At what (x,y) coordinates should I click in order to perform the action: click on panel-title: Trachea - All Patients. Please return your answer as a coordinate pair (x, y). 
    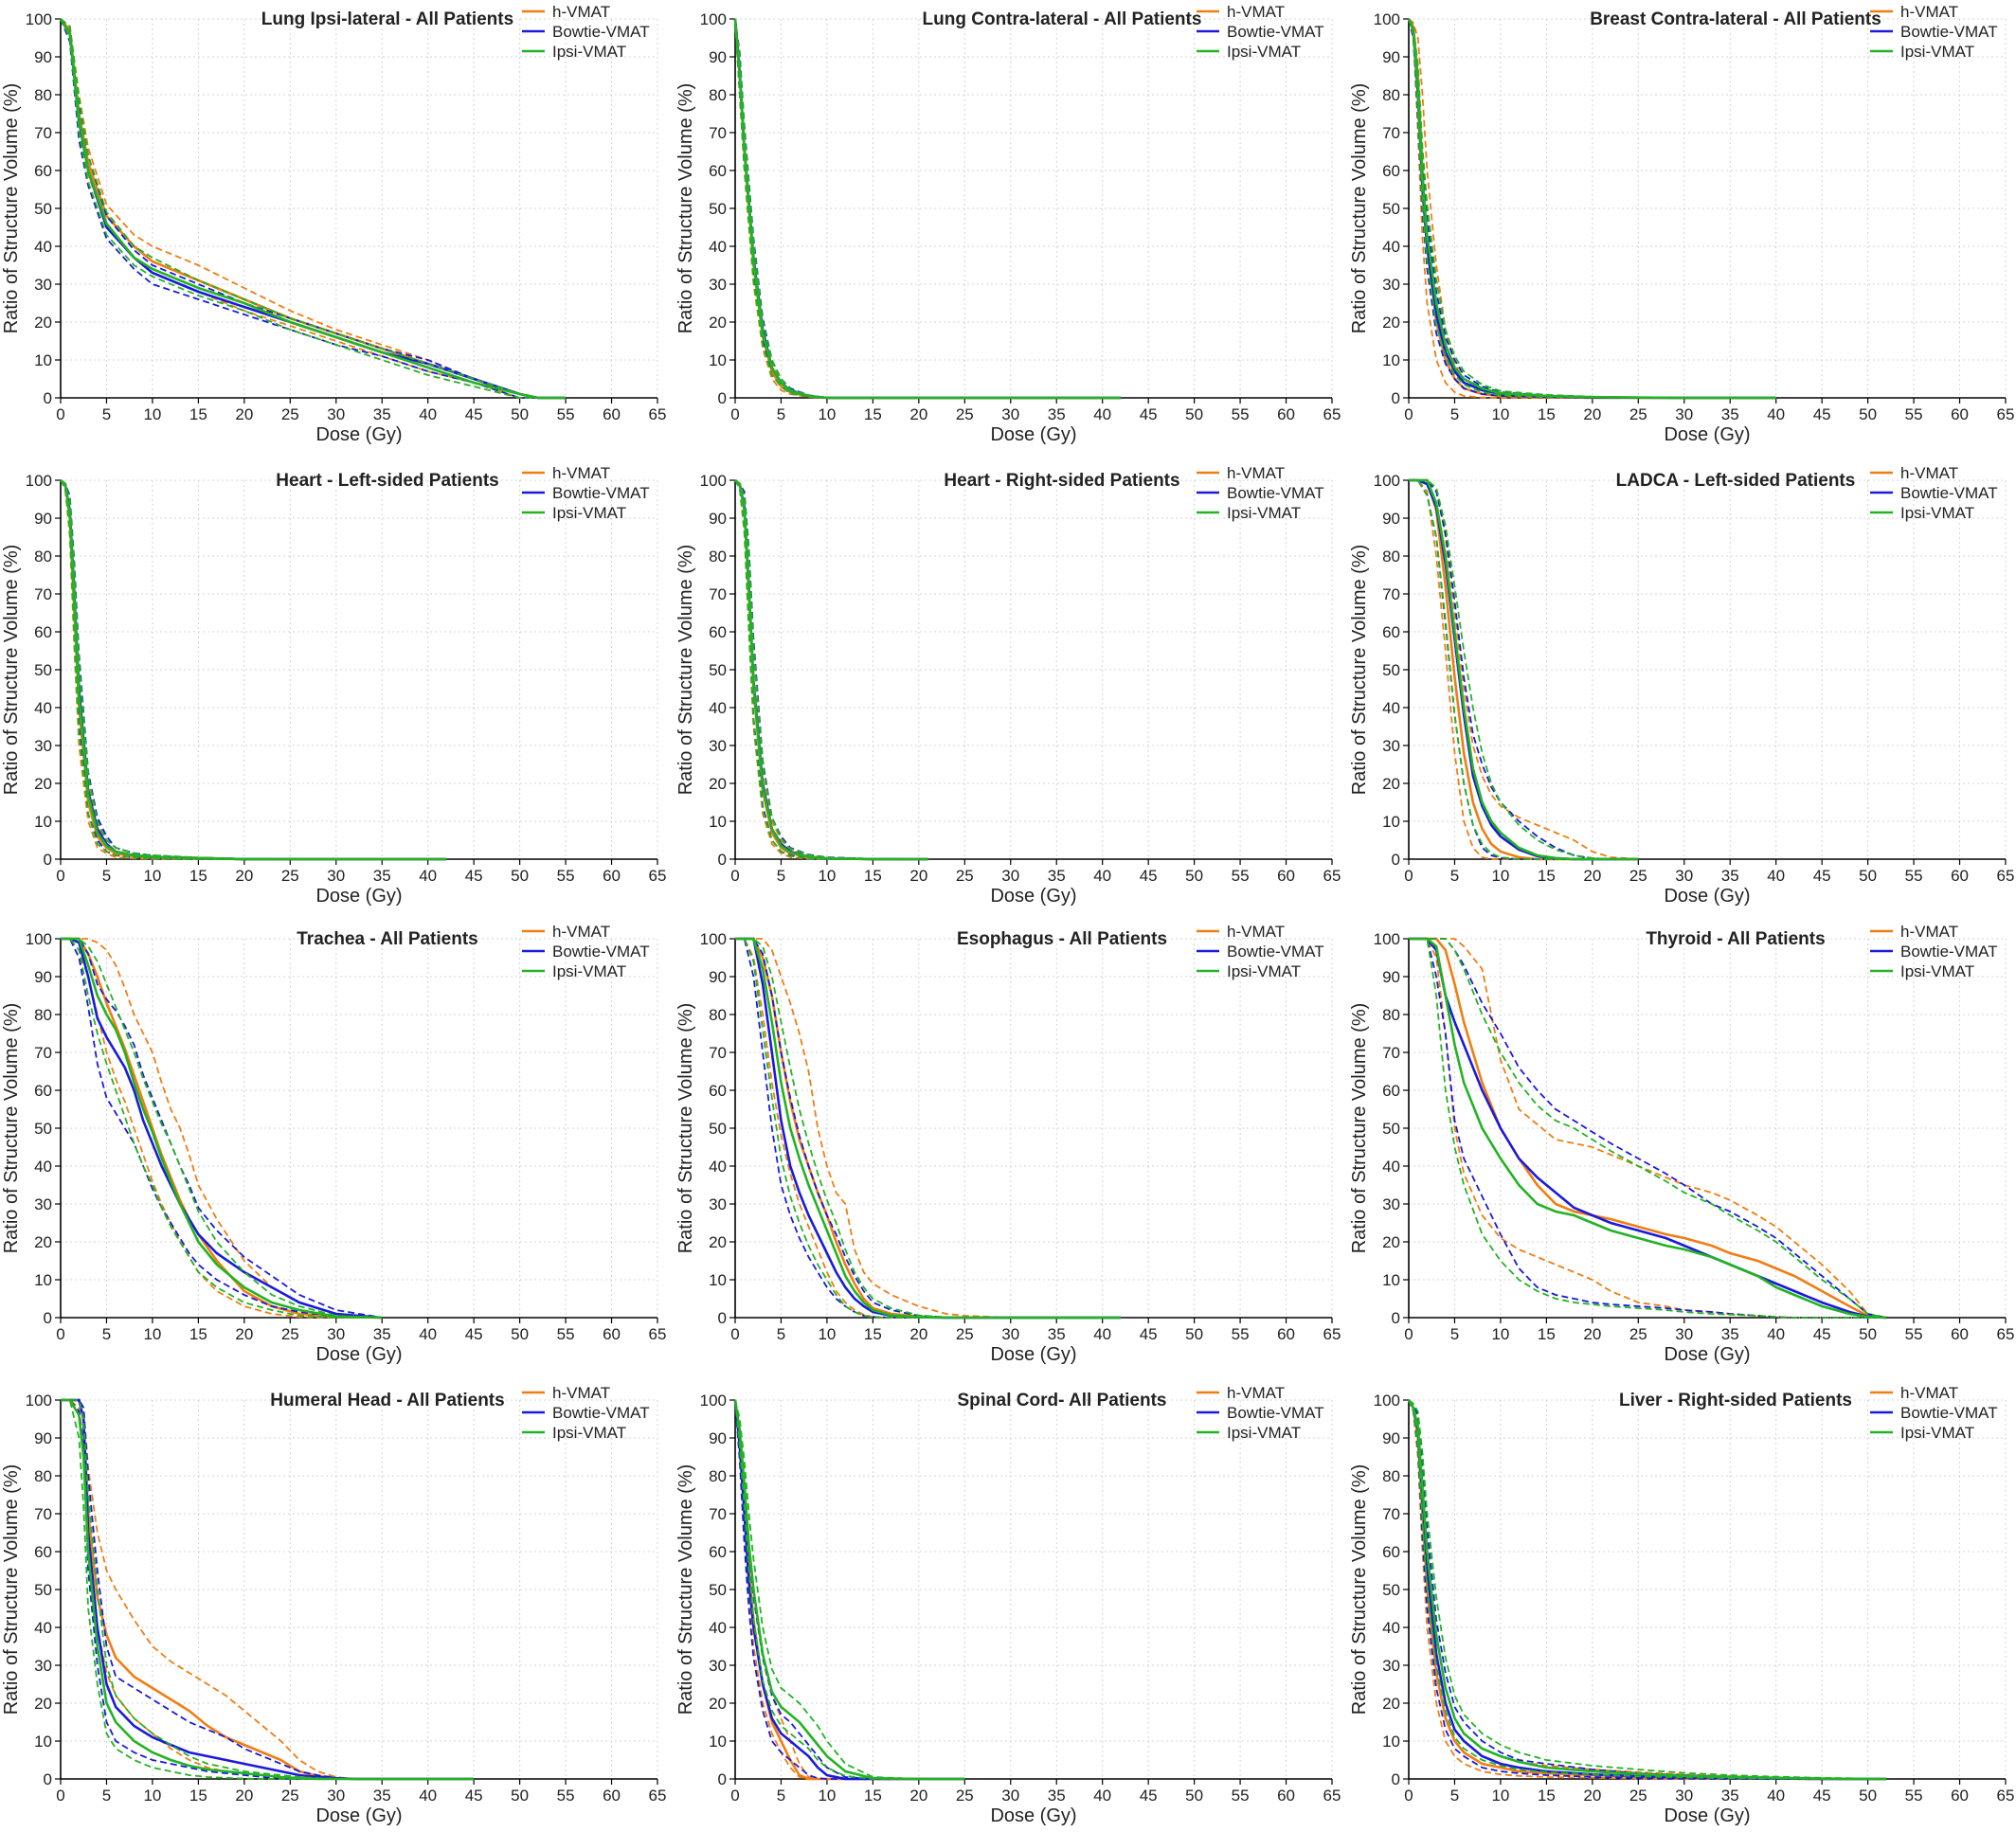
    Looking at the image, I should click on (387, 939).